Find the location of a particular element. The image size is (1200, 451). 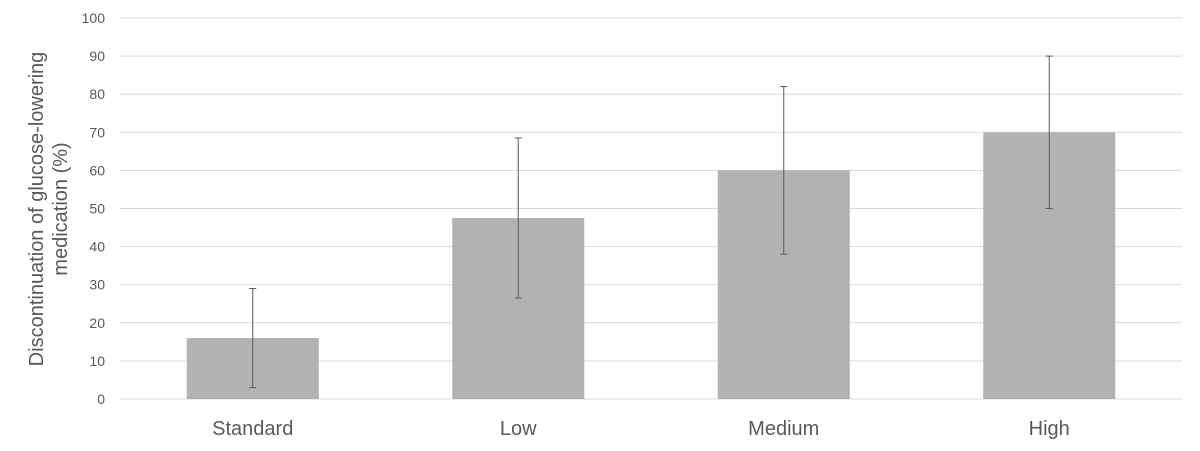

y-tick-label: 30 is located at coordinates (97, 285).